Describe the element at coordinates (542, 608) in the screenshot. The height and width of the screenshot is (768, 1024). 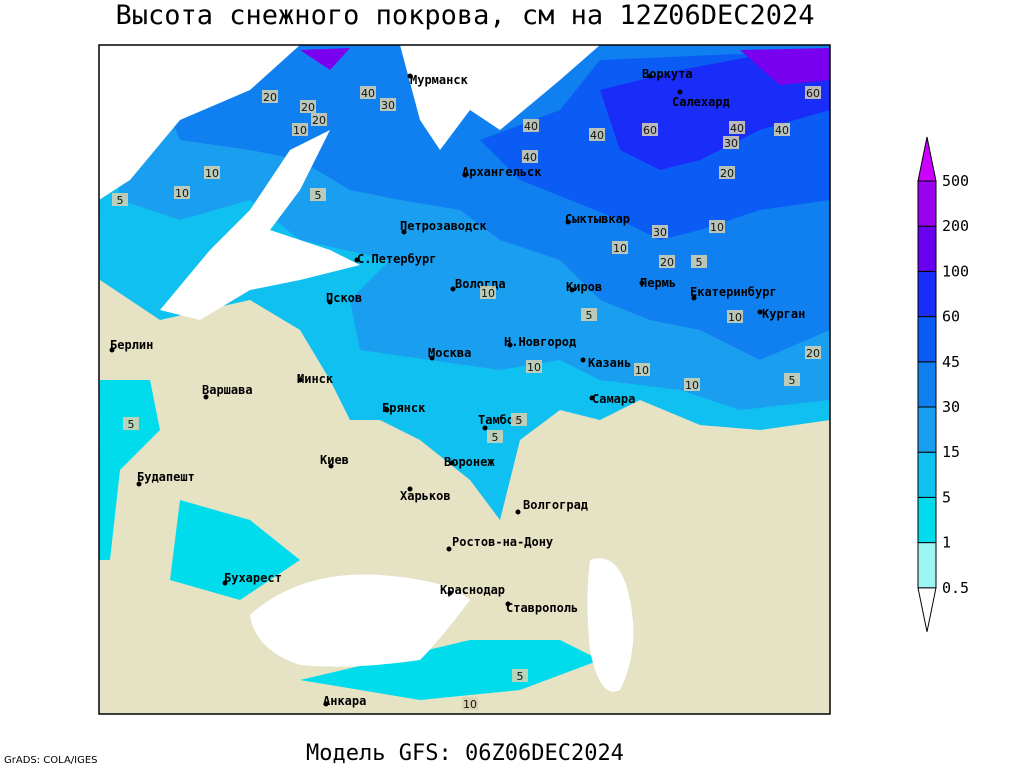
I see `city-label: Ставрополь` at that location.